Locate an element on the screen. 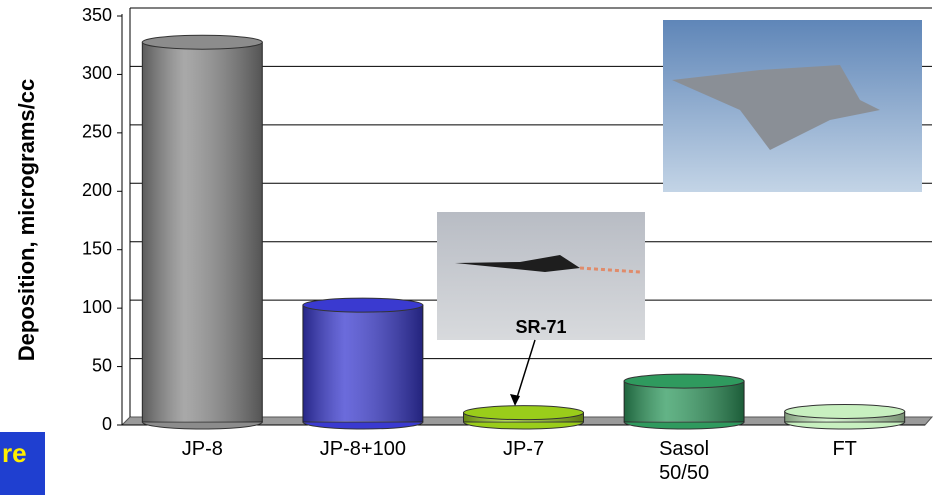 The height and width of the screenshot is (495, 941). y-tick-label: 150 is located at coordinates (97, 248).